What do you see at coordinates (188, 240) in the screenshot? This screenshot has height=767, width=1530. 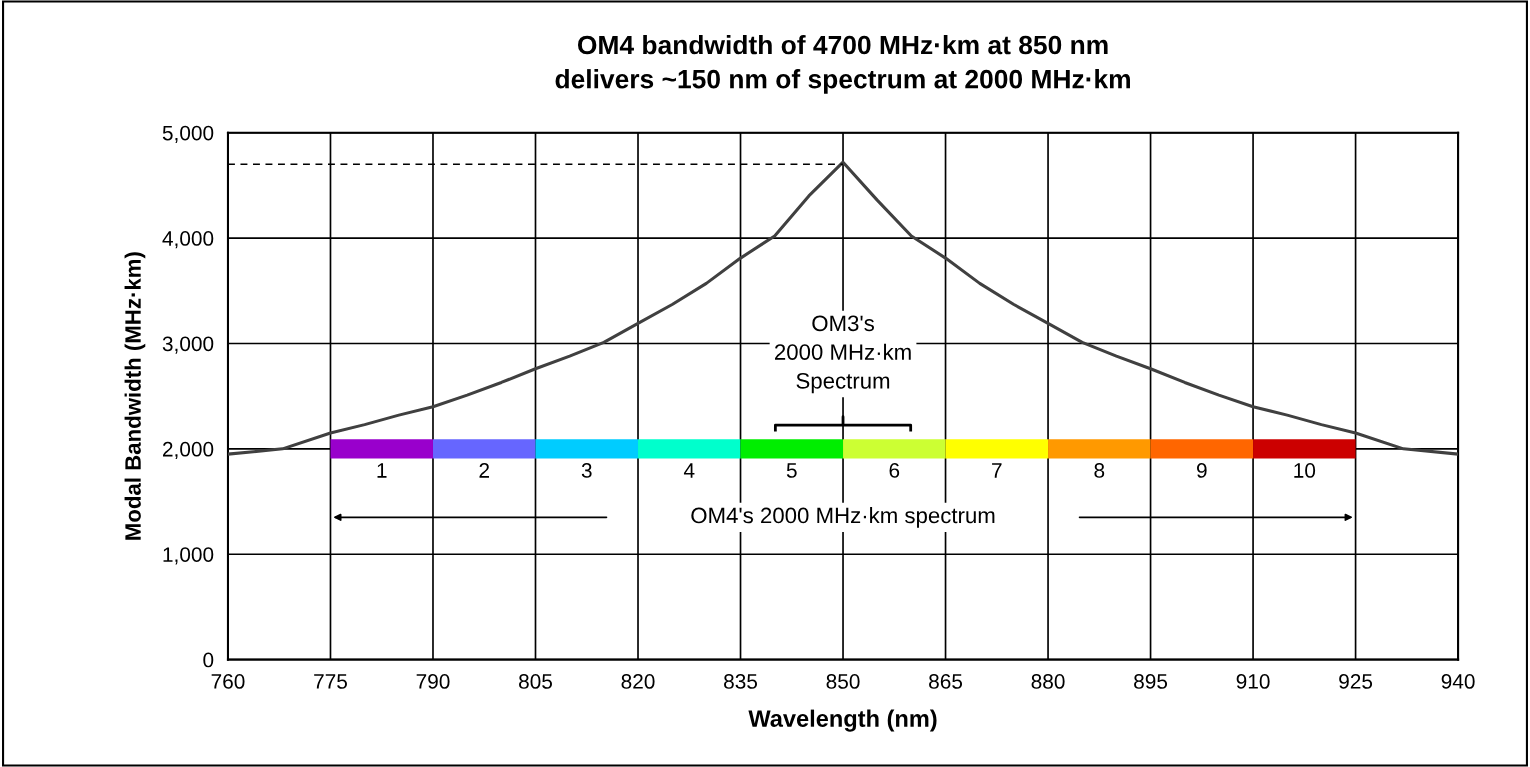 I see `y-tick-label: 4,000` at bounding box center [188, 240].